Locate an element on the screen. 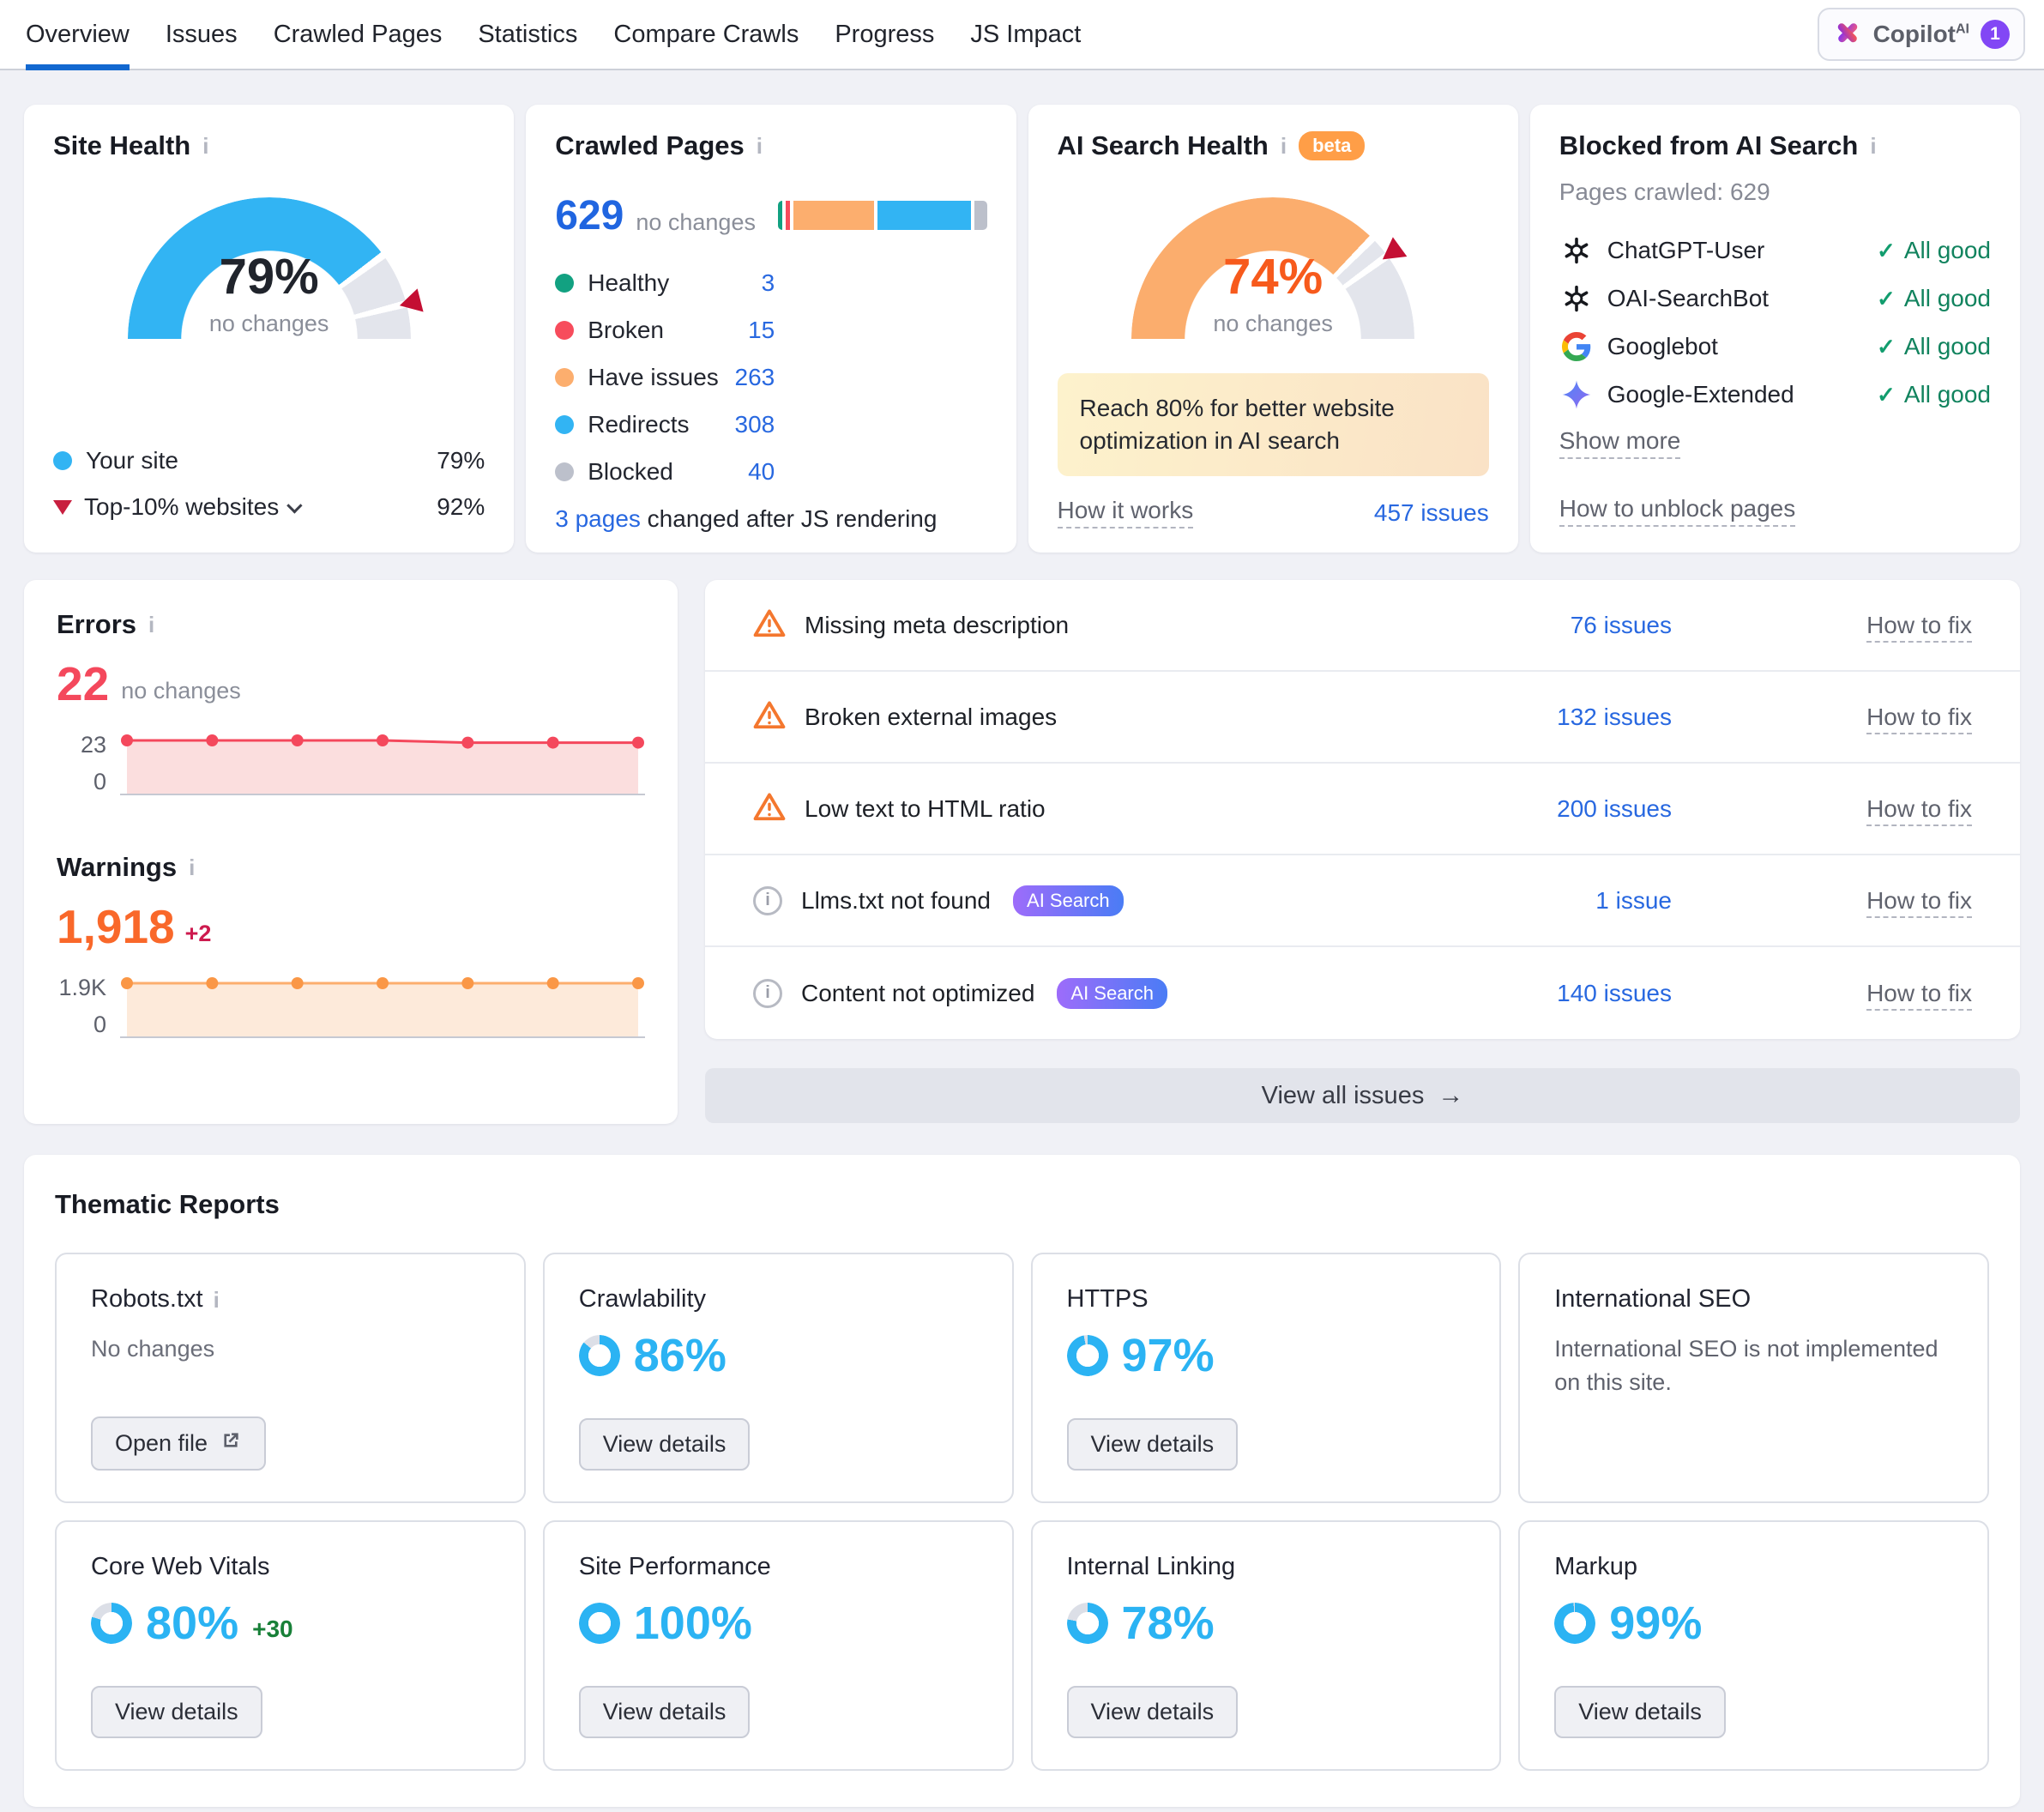 The image size is (2044, 1812). gauge-arc is located at coordinates (269, 338).